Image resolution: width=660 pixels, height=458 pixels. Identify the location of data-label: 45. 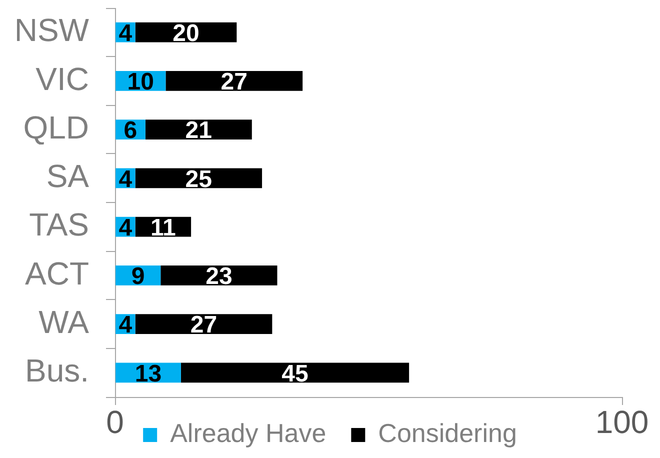
(295, 374).